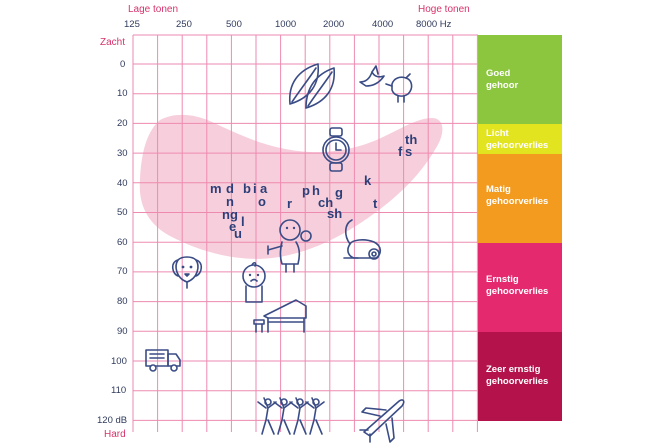 The height and width of the screenshot is (444, 660). I want to click on phoneme-sh: sh, so click(334, 213).